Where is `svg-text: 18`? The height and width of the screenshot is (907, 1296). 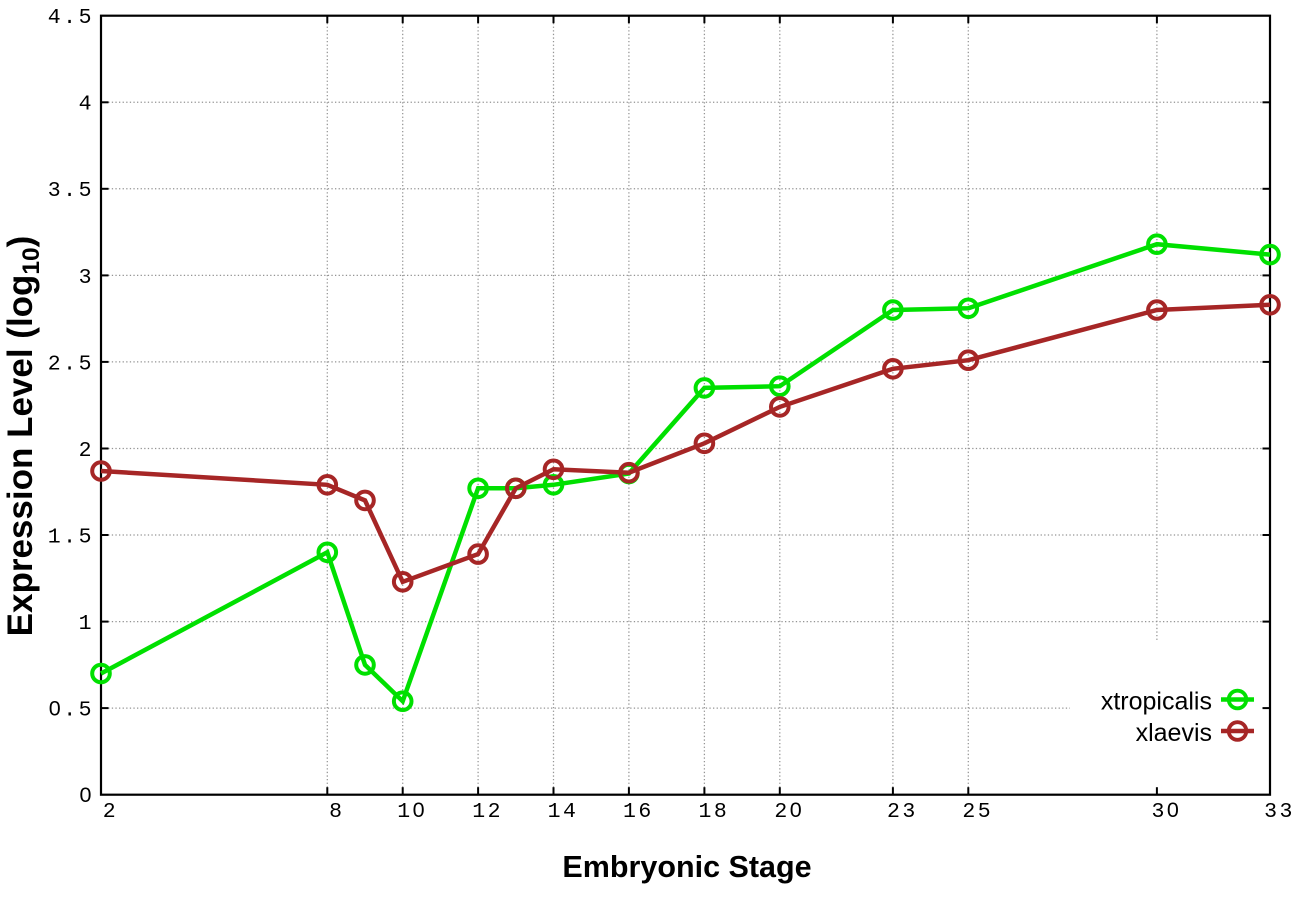 svg-text: 18 is located at coordinates (713, 812).